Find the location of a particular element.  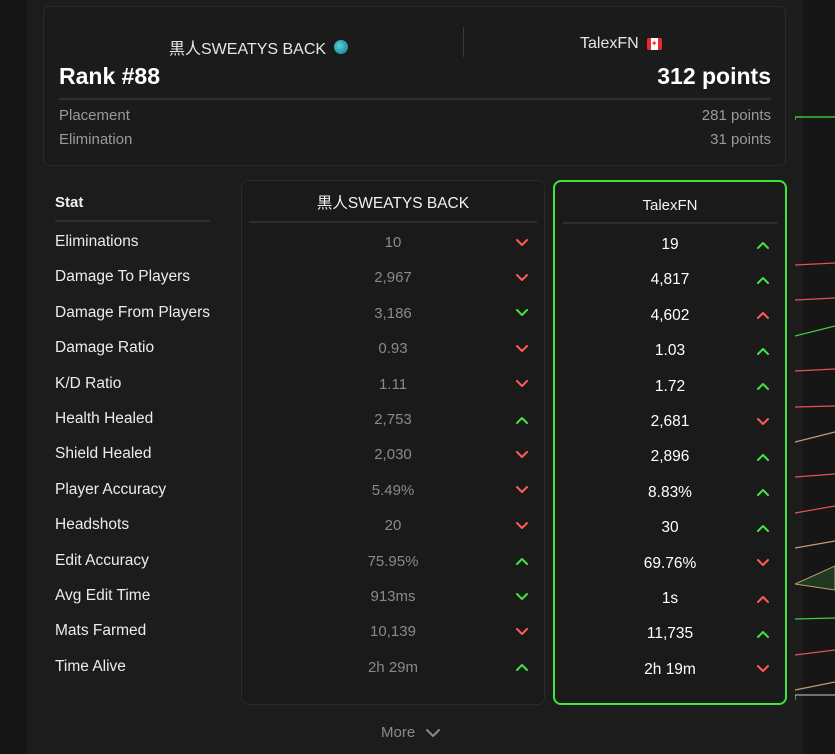

player1-stat-value: 10,139 is located at coordinates (393, 632).